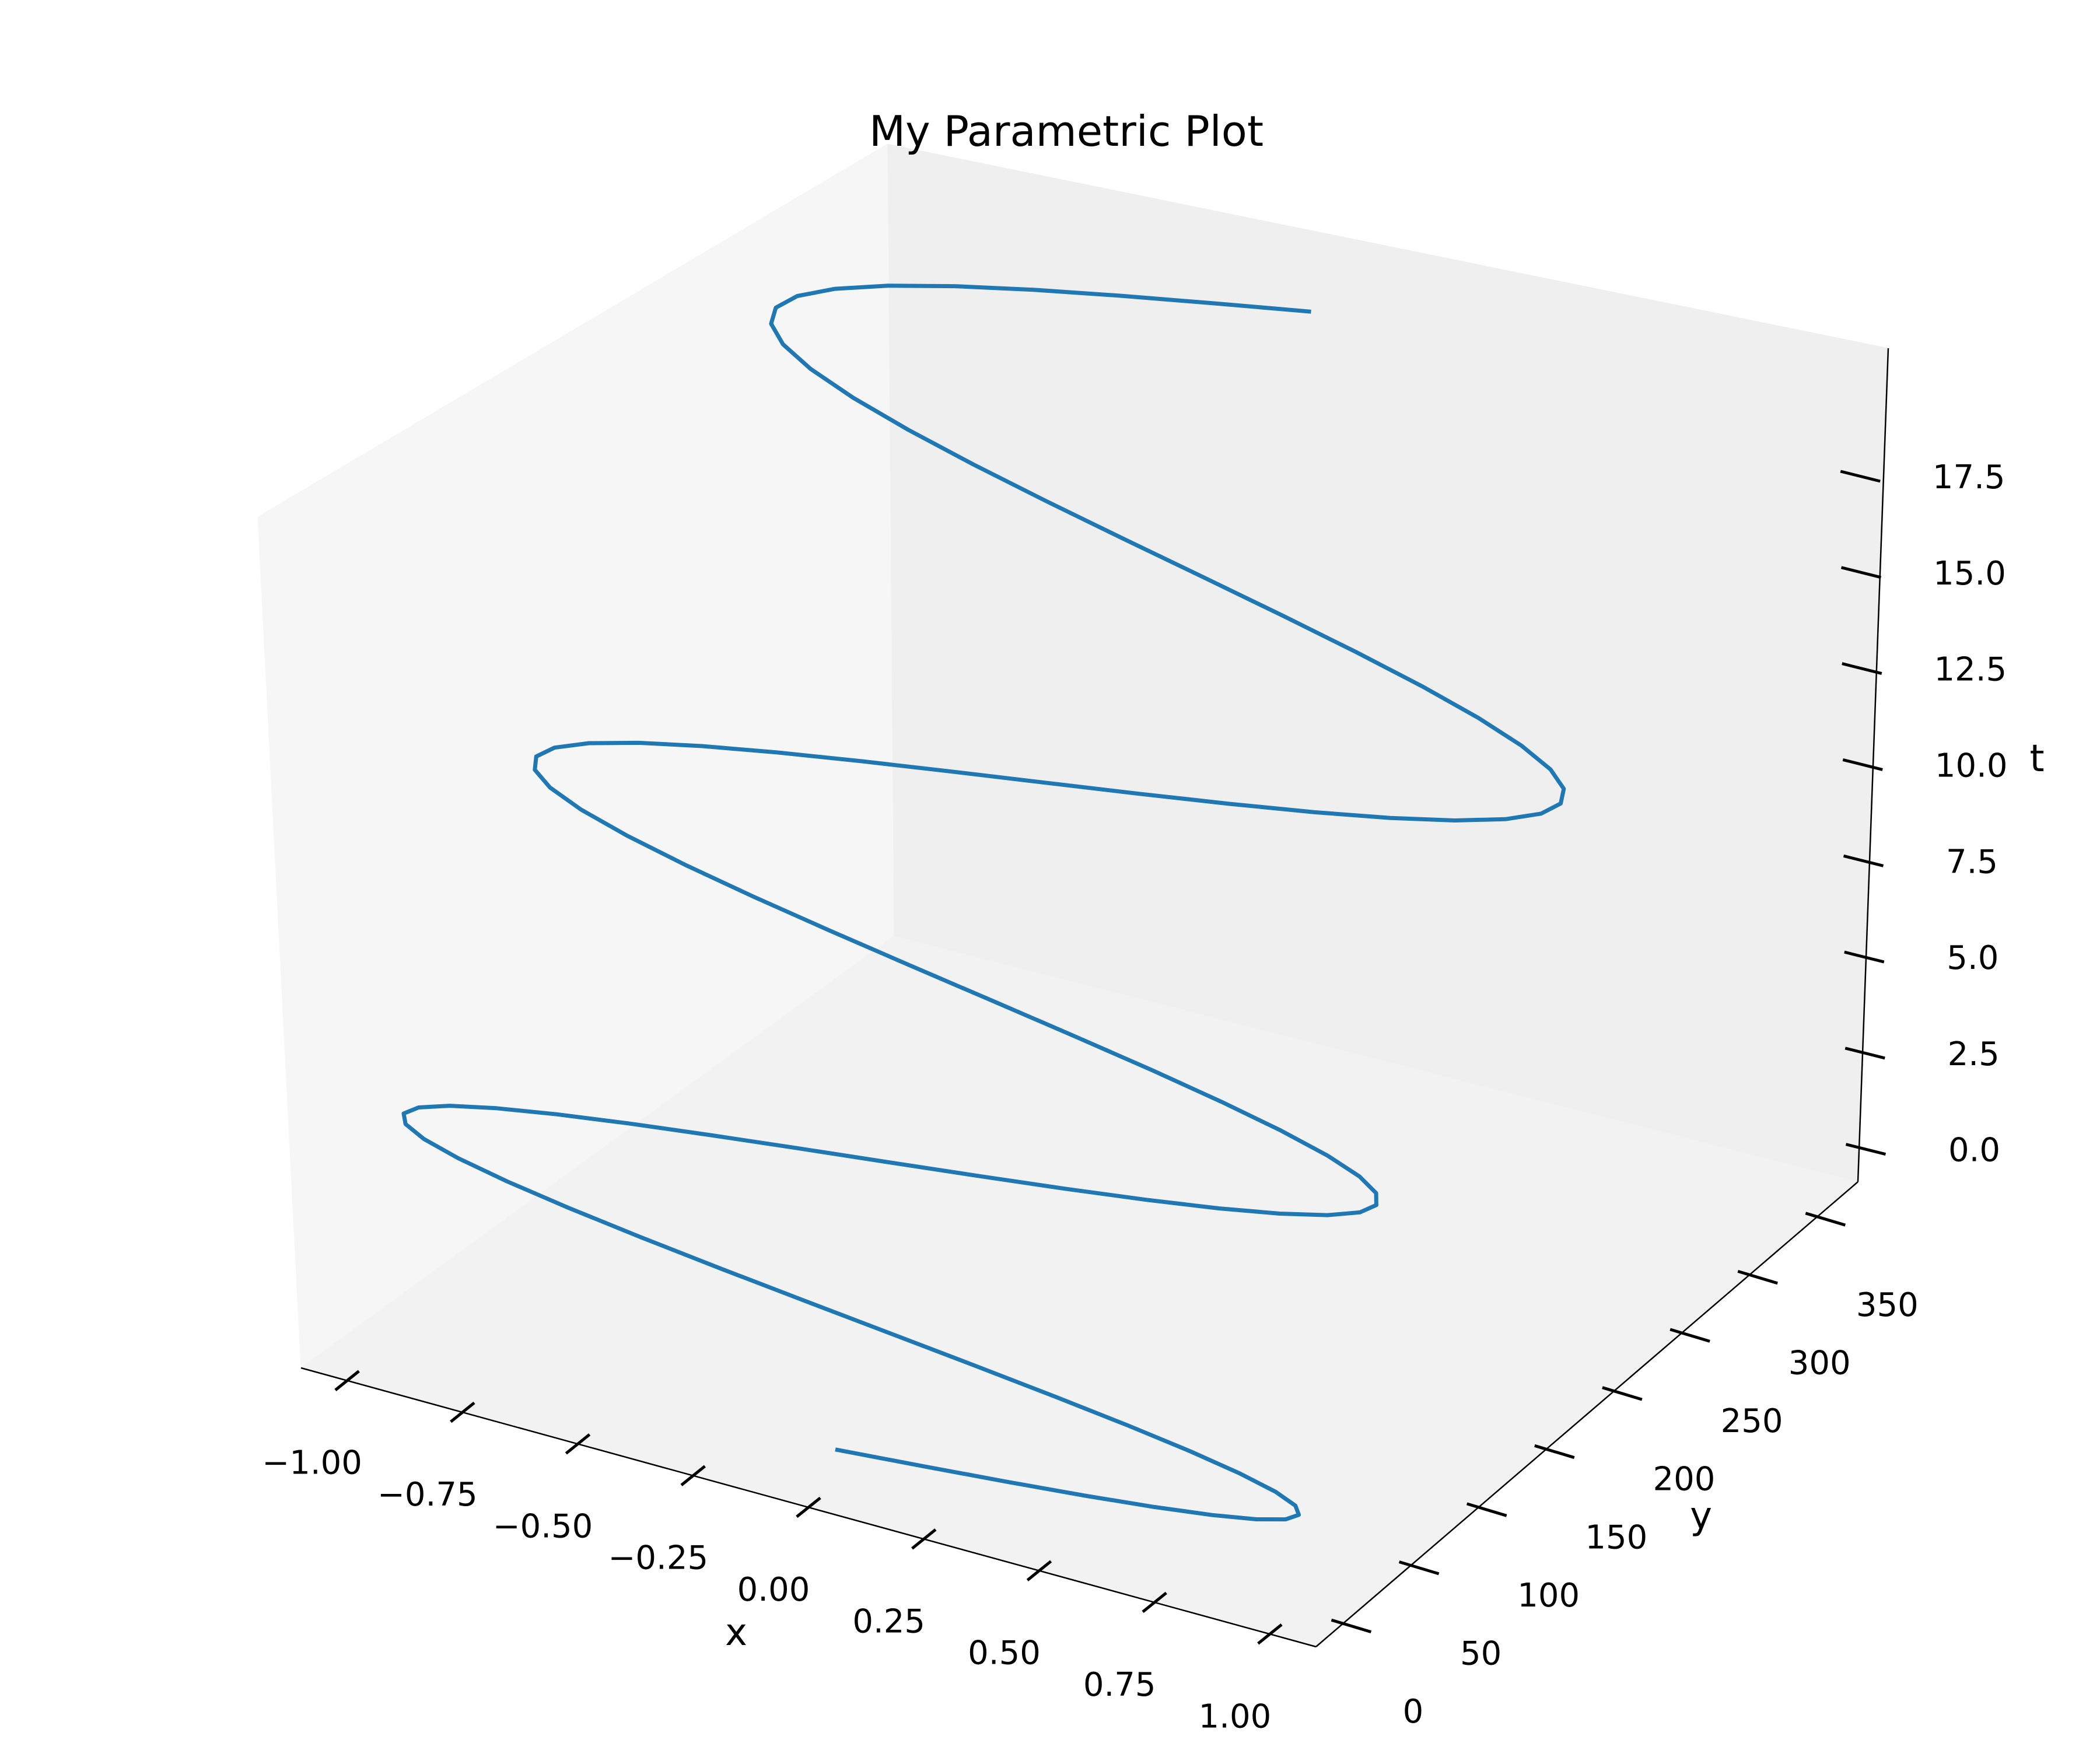 The width and height of the screenshot is (2100, 1750). Describe the element at coordinates (1887, 1305) in the screenshot. I see `y-tick-label: 350` at that location.